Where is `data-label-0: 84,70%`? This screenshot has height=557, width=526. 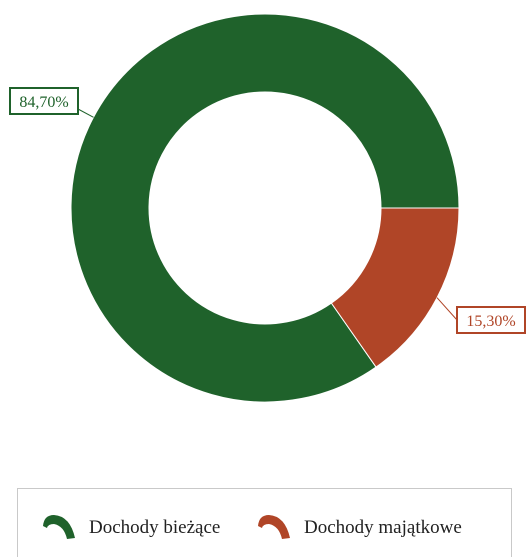
data-label-0: 84,70% is located at coordinates (43, 102).